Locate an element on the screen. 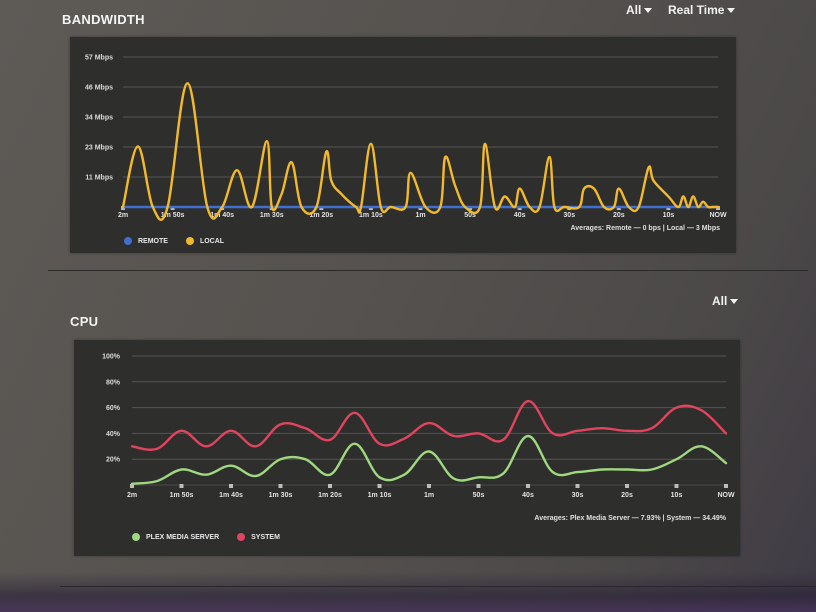 The height and width of the screenshot is (612, 816). bandwidth-x-tick-label: NOW is located at coordinates (718, 215).